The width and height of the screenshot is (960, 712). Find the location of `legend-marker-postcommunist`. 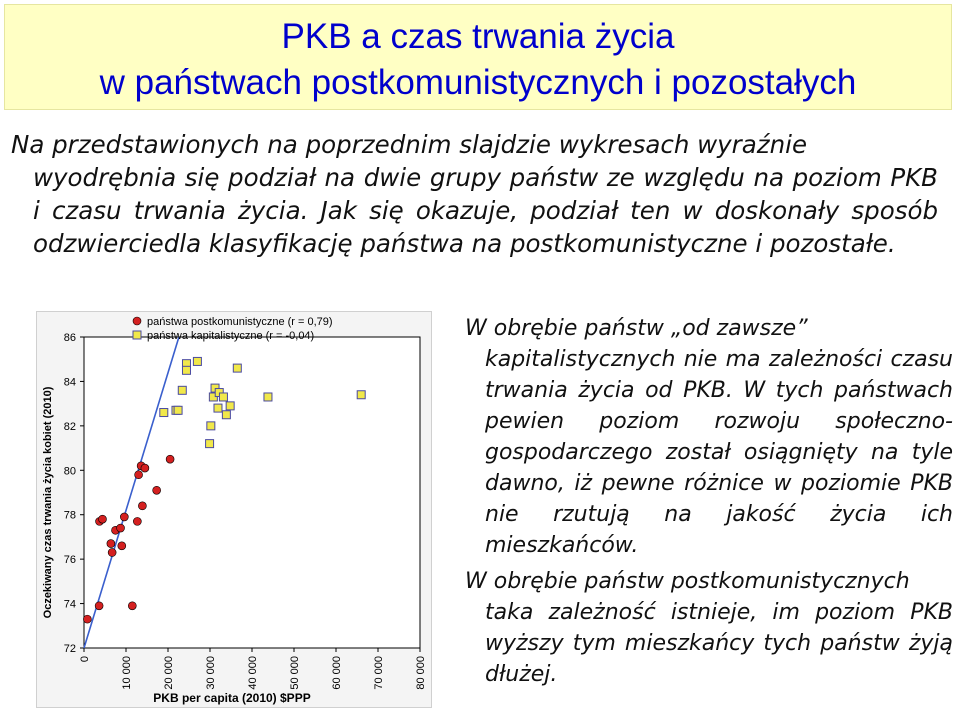

legend-marker-postcommunist is located at coordinates (137, 321).